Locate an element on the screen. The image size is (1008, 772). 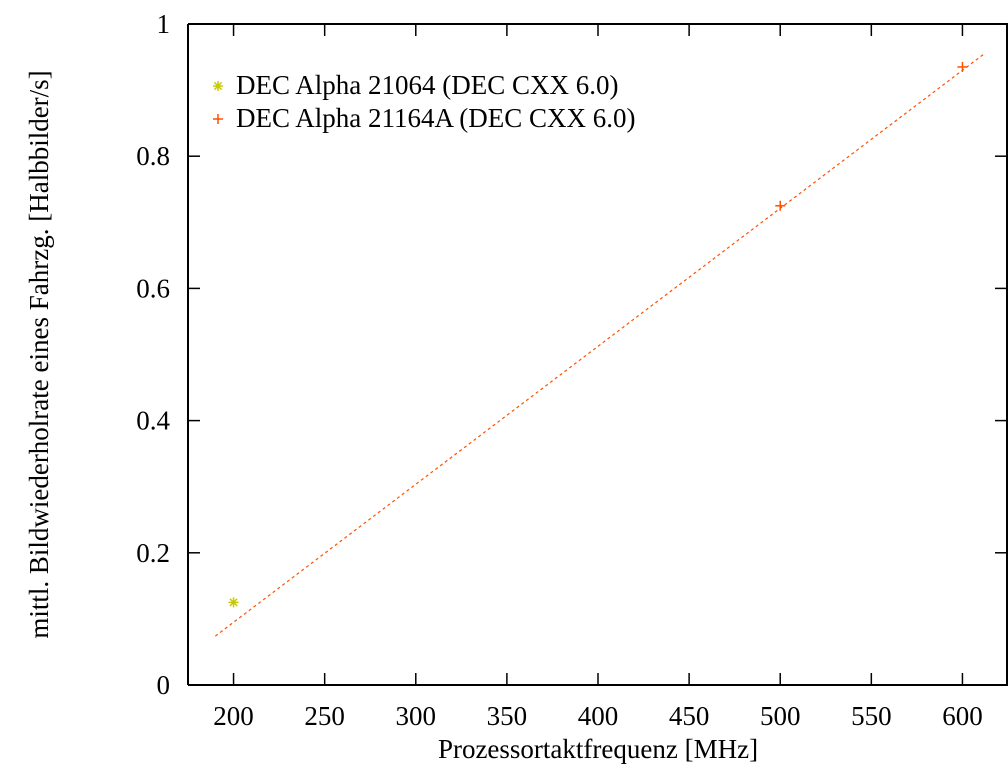
x-tick-label: 300 is located at coordinates (416, 716).